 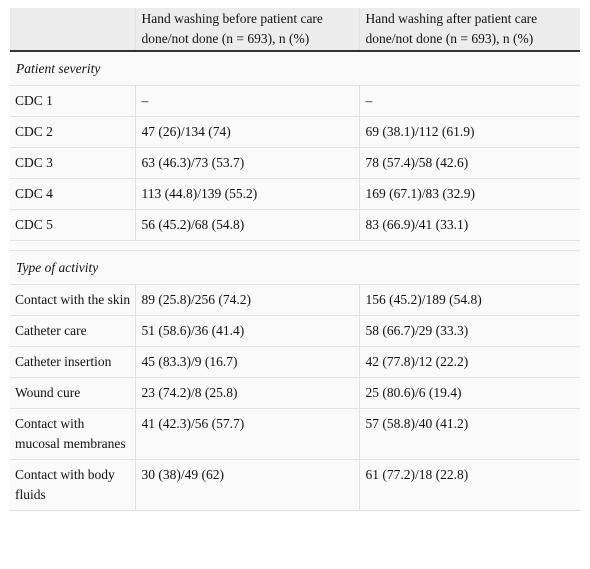 I want to click on table-cell: 63 (46.3)/73 (53.7), so click(x=246, y=163).